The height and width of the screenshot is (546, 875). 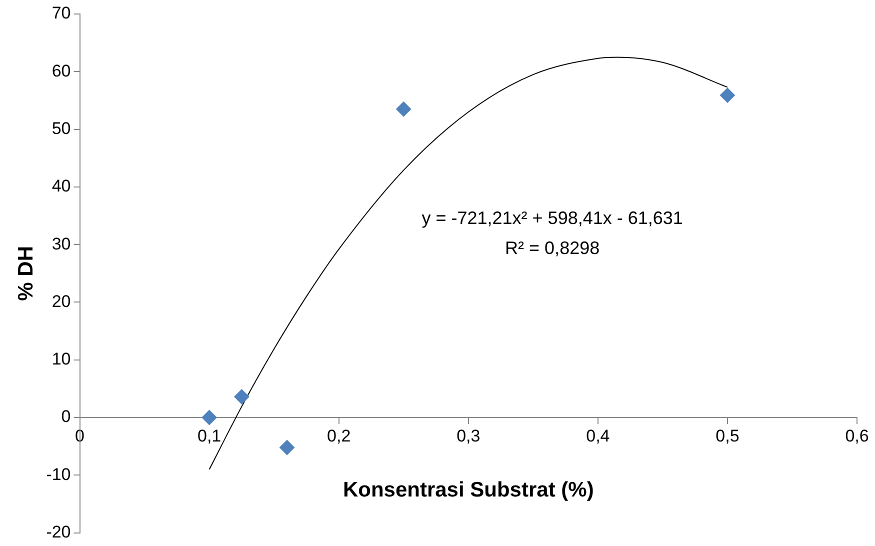 I want to click on annotation: y = -721,21x² + 598,41x - 61,631, so click(x=552, y=218).